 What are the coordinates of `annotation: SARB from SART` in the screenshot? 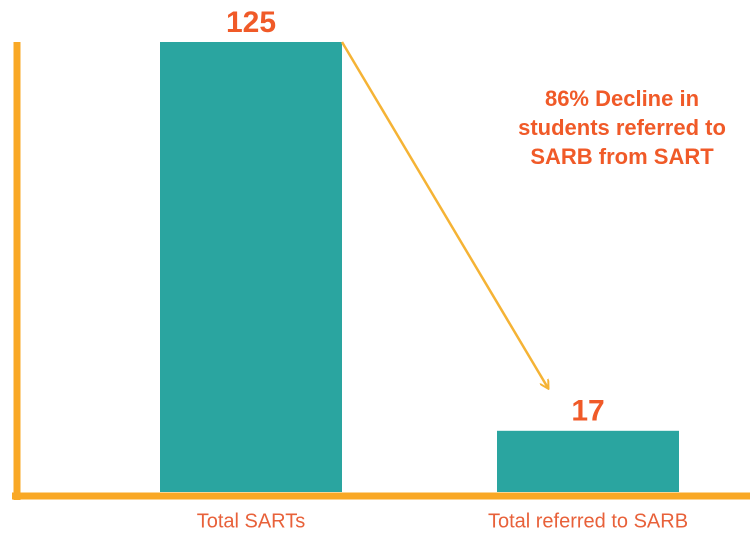 It's located at (622, 156).